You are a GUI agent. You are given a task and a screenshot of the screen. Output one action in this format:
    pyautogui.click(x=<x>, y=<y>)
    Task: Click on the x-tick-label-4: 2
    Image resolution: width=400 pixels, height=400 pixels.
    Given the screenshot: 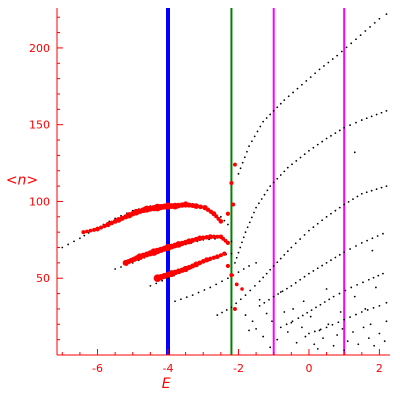 What is the action you would take?
    pyautogui.click(x=379, y=368)
    